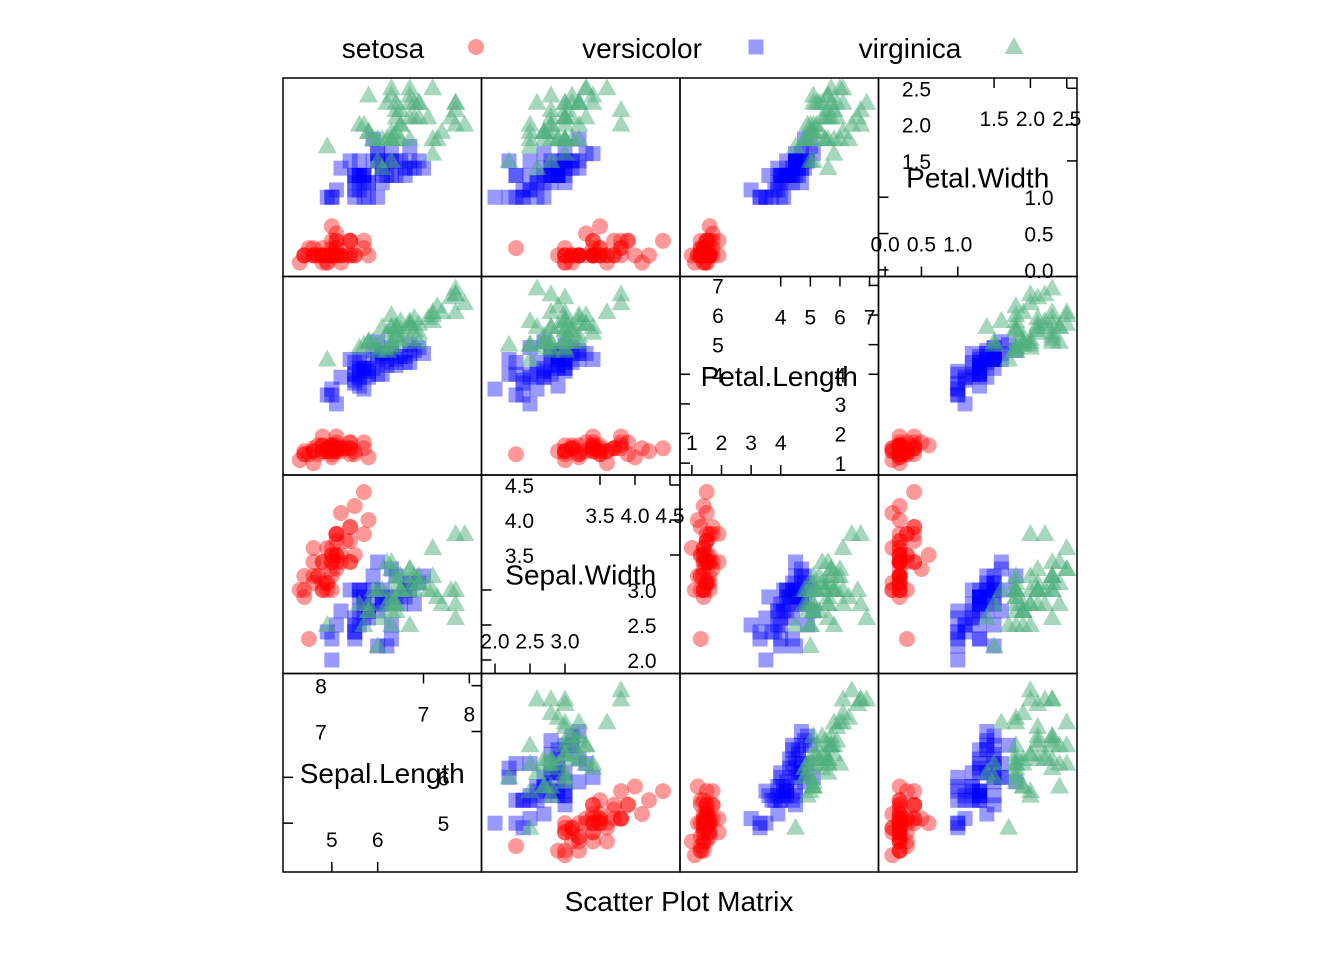 Image resolution: width=1344 pixels, height=960 pixels. Describe the element at coordinates (692, 443) in the screenshot. I see `diagonal-tick-label: 1` at that location.